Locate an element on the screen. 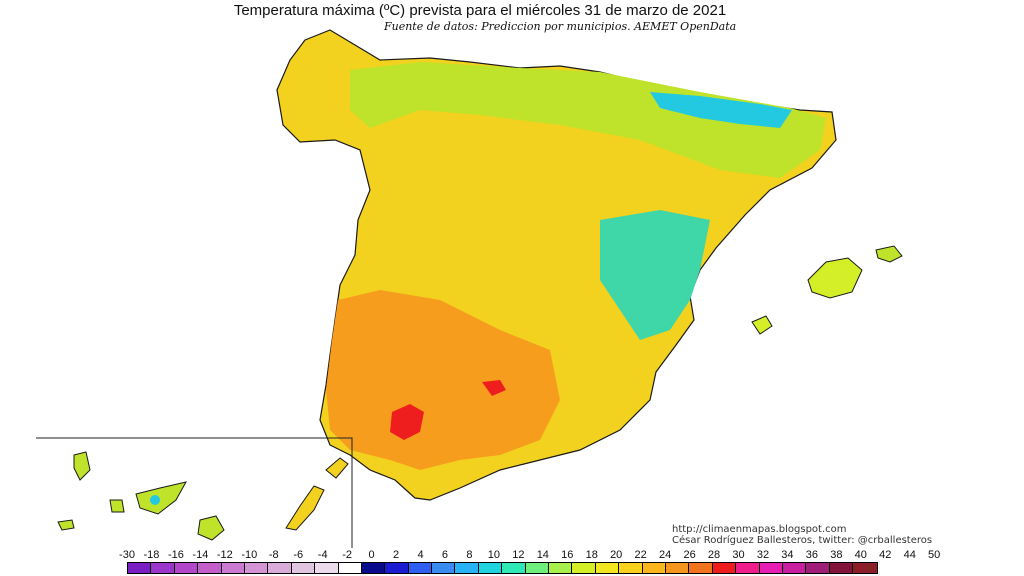  legend-tick-label: 34 is located at coordinates (787, 555).